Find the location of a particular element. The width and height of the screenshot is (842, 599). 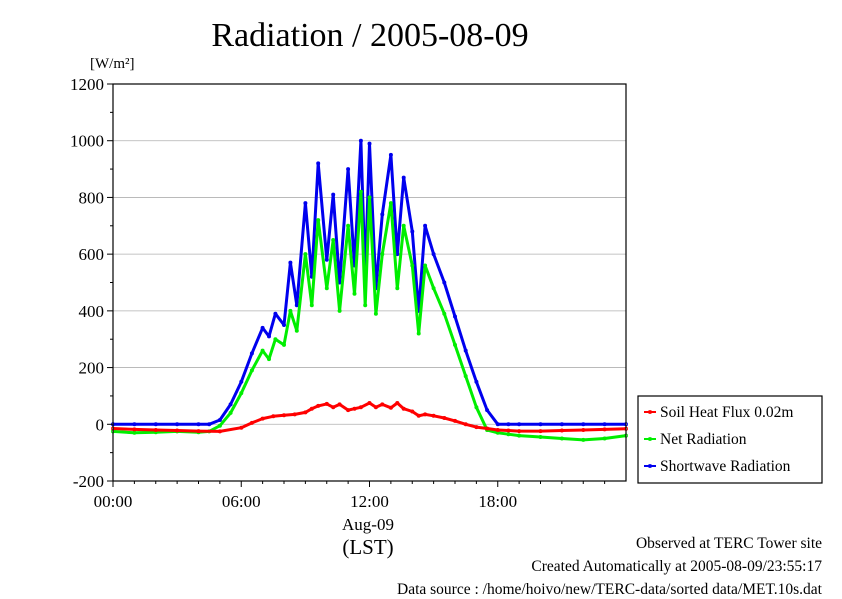

y-axis-ticks: -200 0 200 400 600 800 1000 1200 is located at coordinates (91, 283).